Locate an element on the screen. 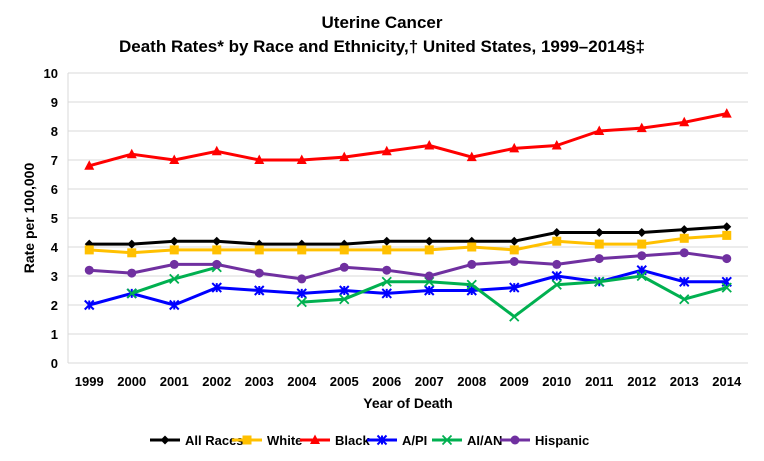  series-line-white is located at coordinates (408, 244).